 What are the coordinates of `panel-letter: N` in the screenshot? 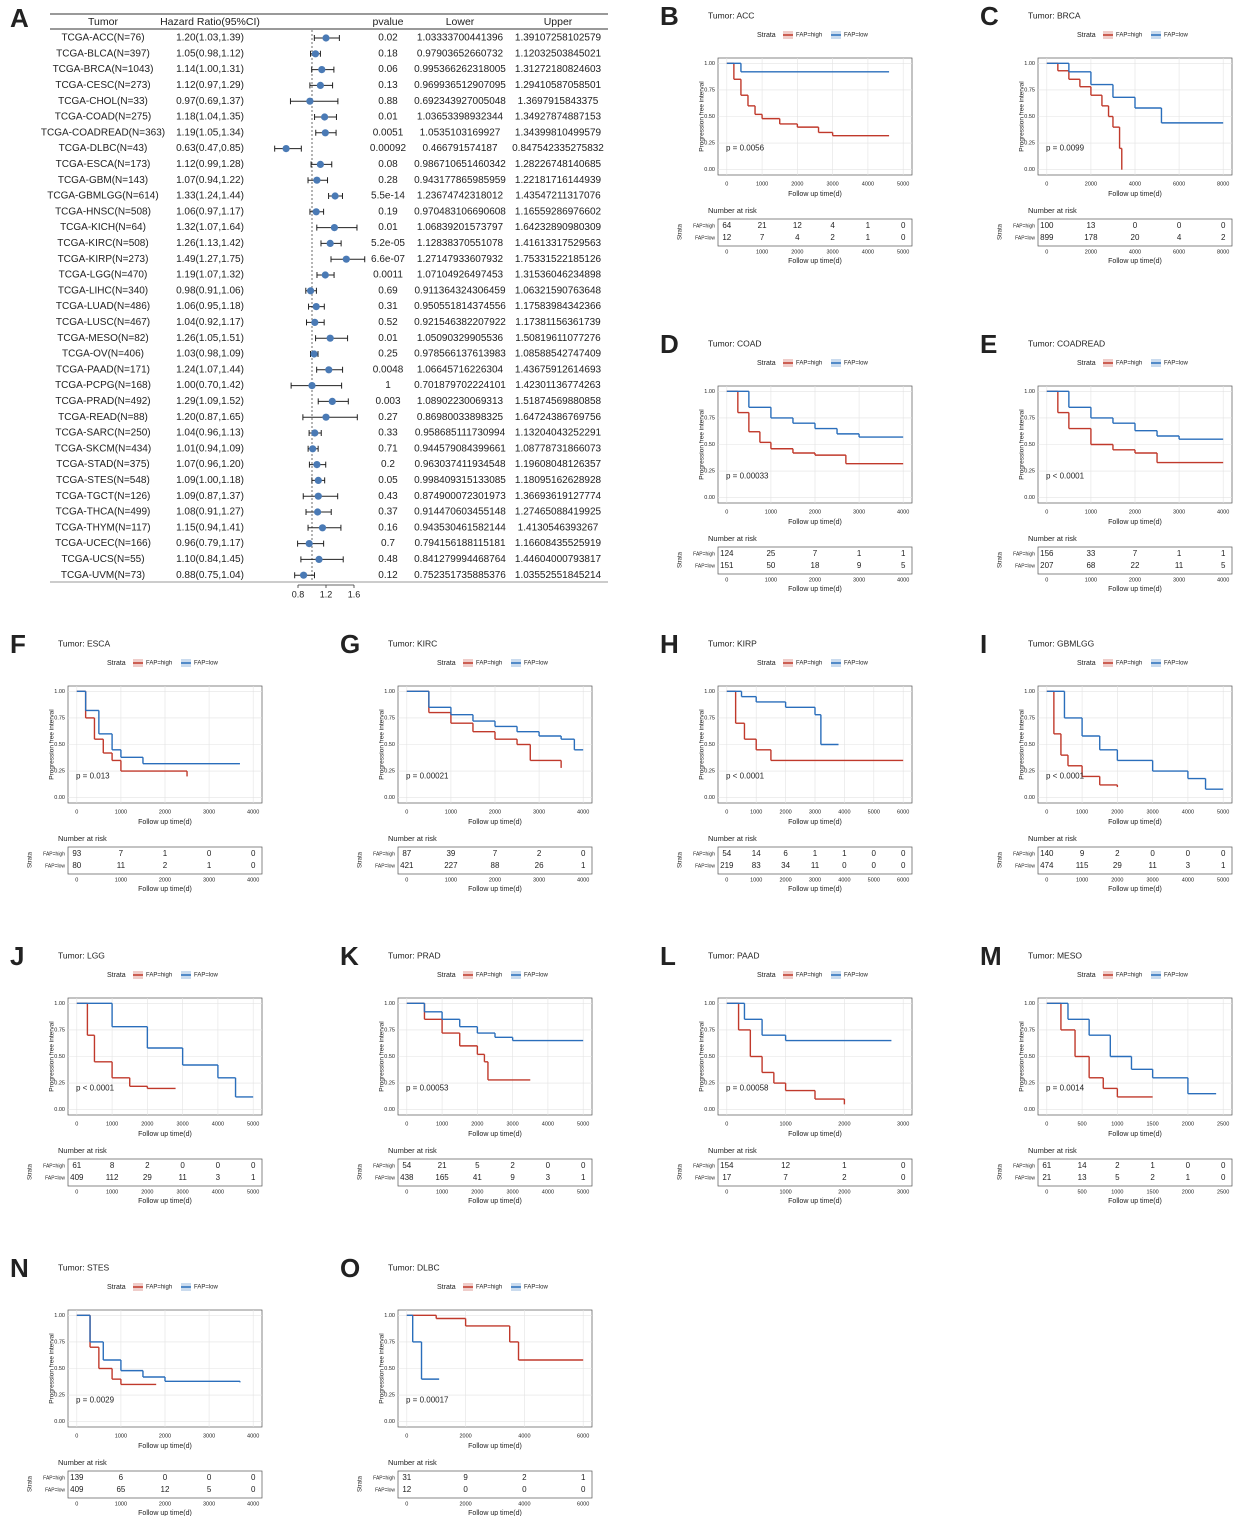 It's located at (19, 1268).